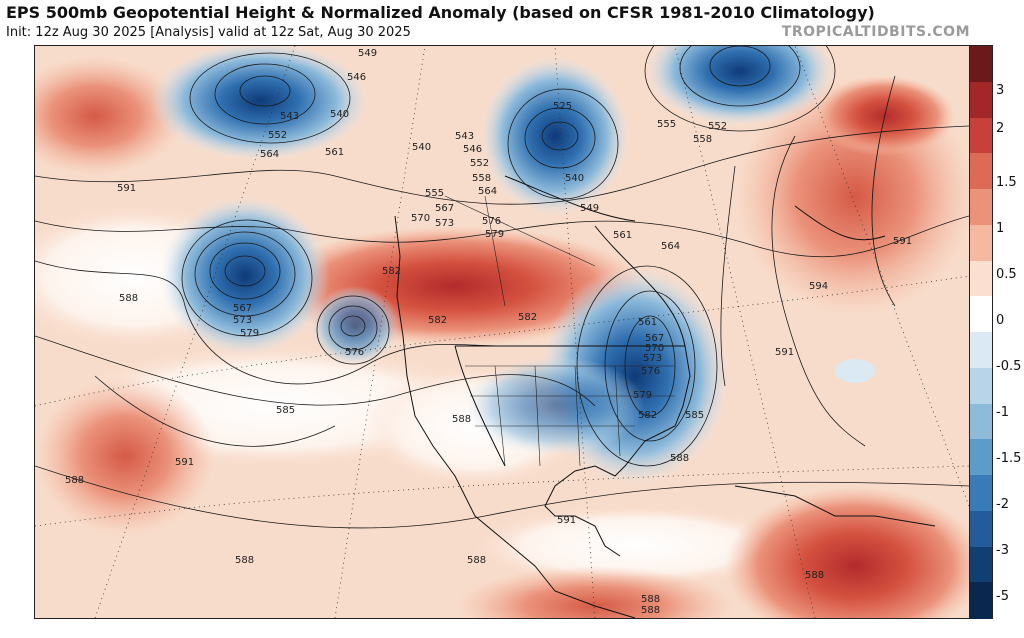 The height and width of the screenshot is (638, 1024). Describe the element at coordinates (1009, 366) in the screenshot. I see `colorbar-label: -0.5` at that location.